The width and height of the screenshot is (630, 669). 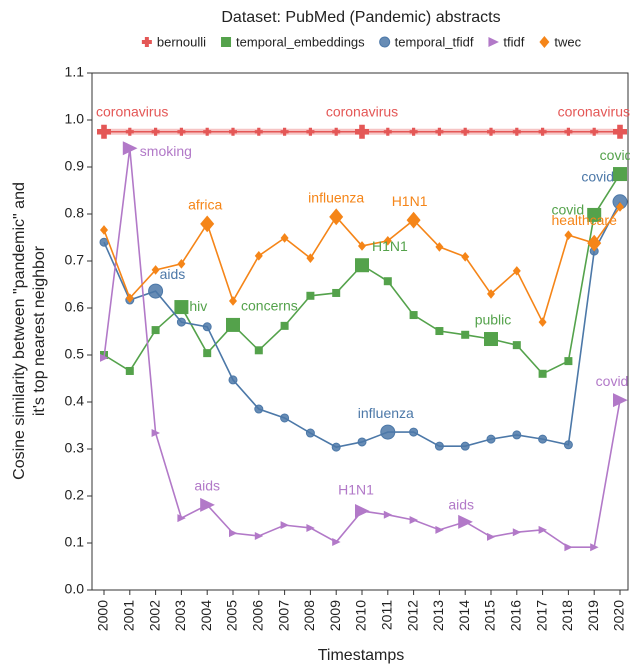 I want to click on x-tick-label: 2001, so click(x=129, y=615).